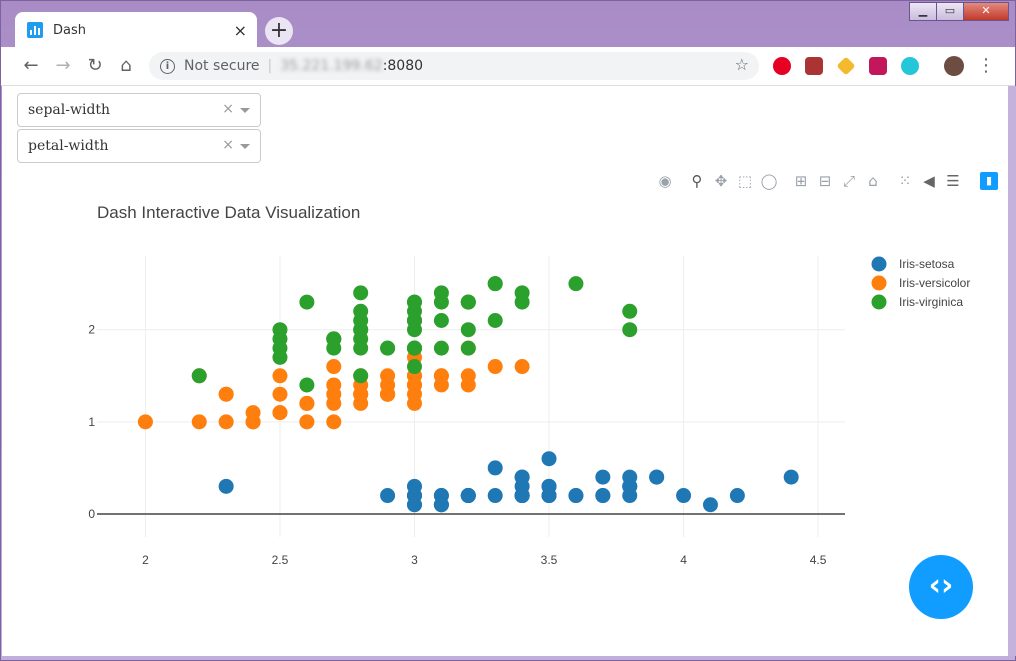 This screenshot has height=661, width=1016. What do you see at coordinates (167, 66) in the screenshot?
I see `info-icon: i` at bounding box center [167, 66].